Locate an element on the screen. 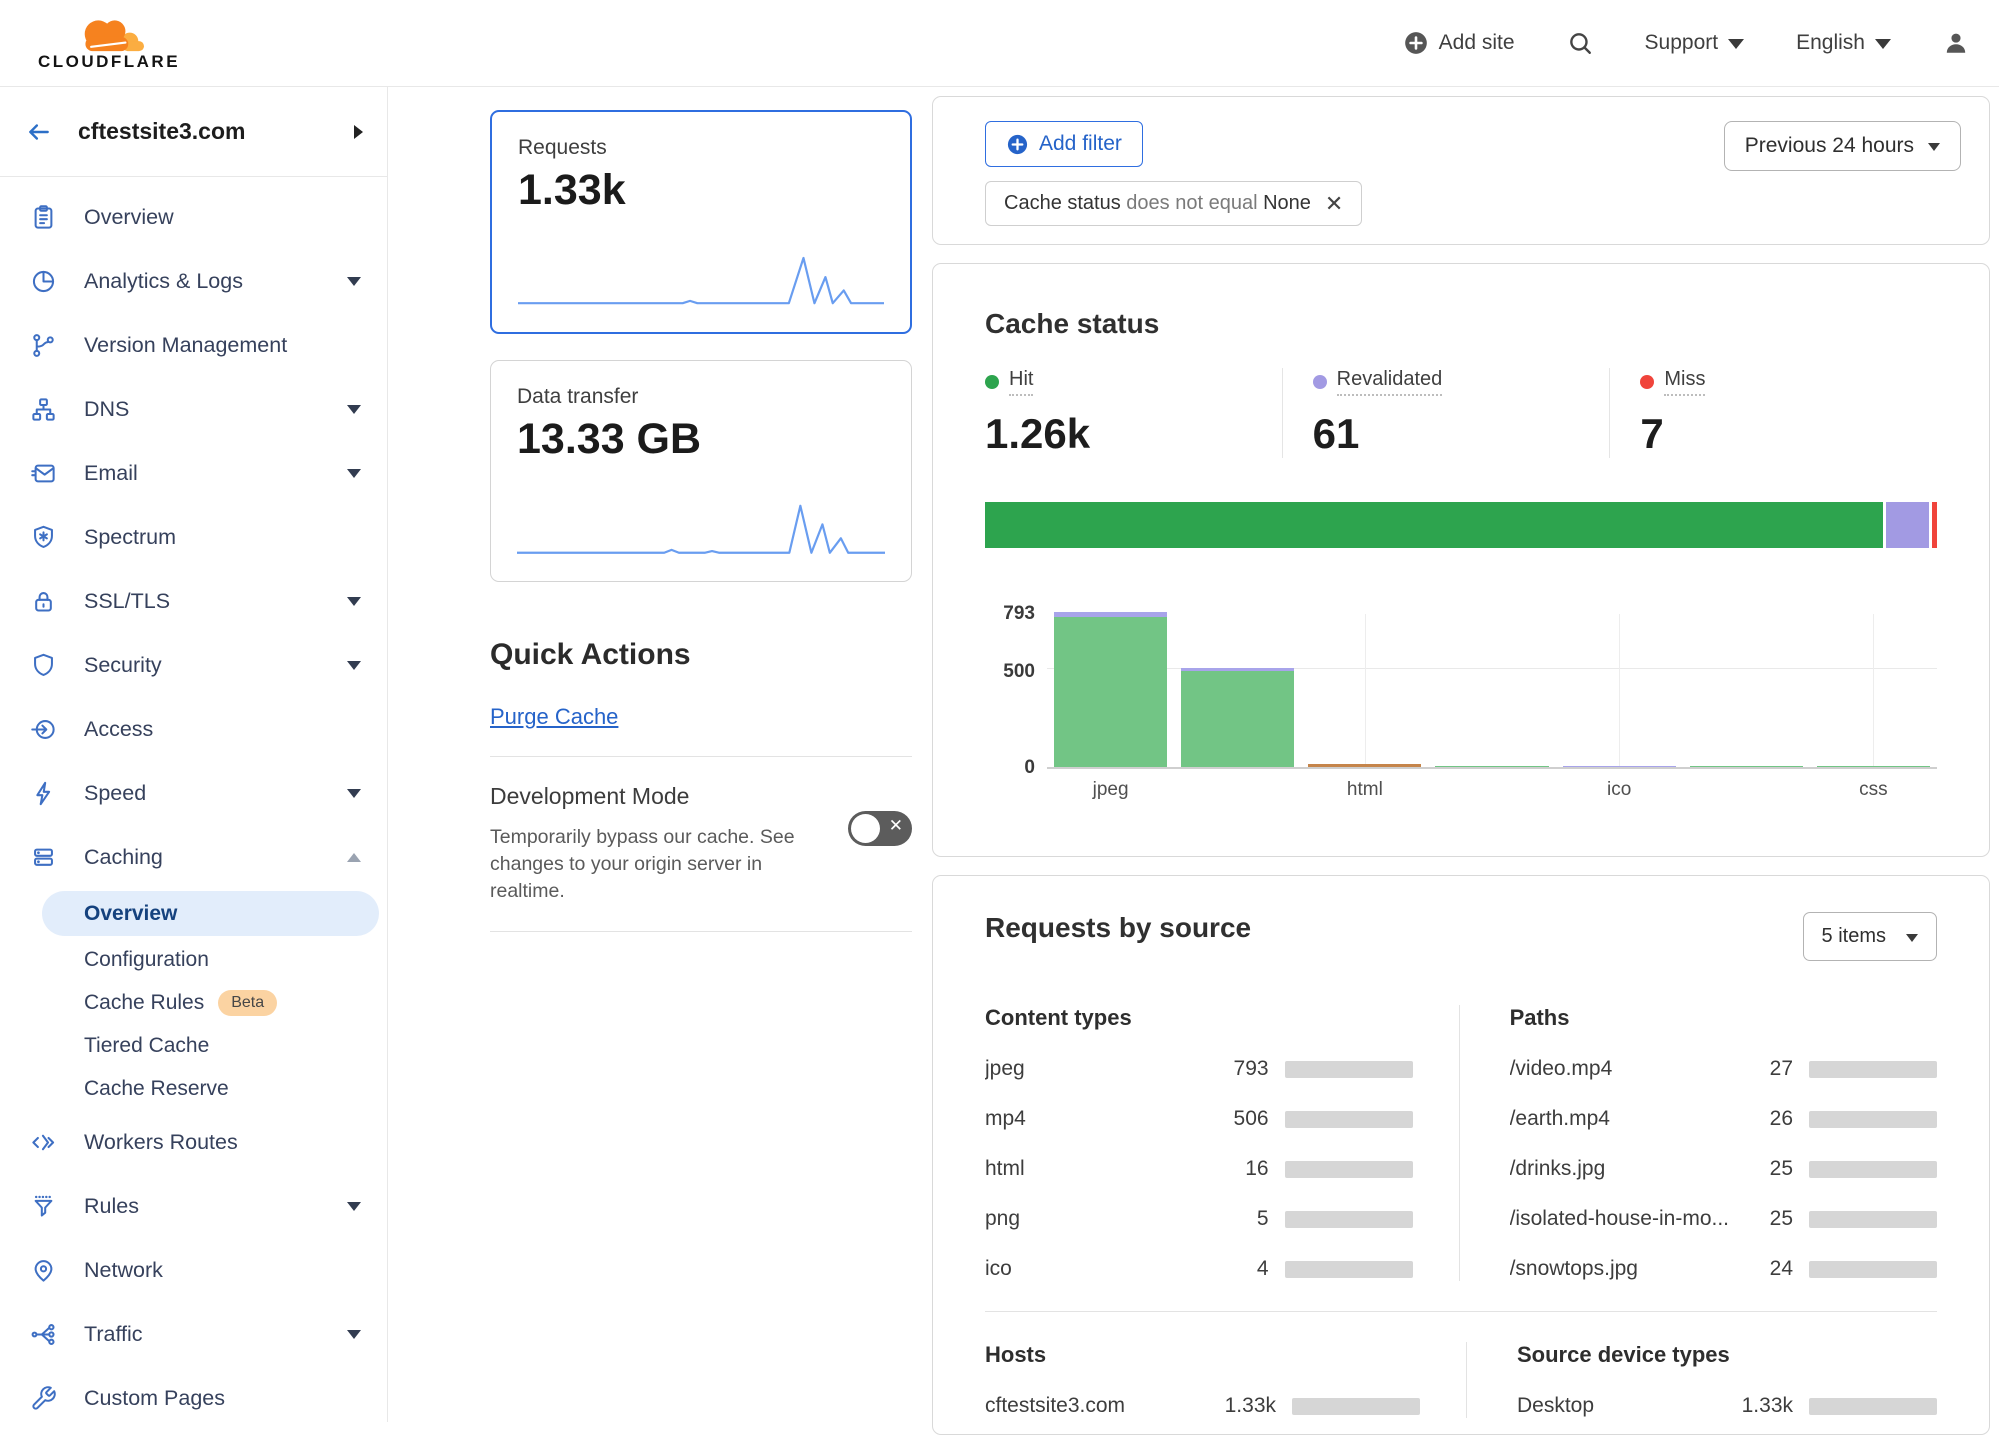 This screenshot has height=1435, width=1999. sidebar-item-custom-pages: Custom Pages is located at coordinates (193, 1398).